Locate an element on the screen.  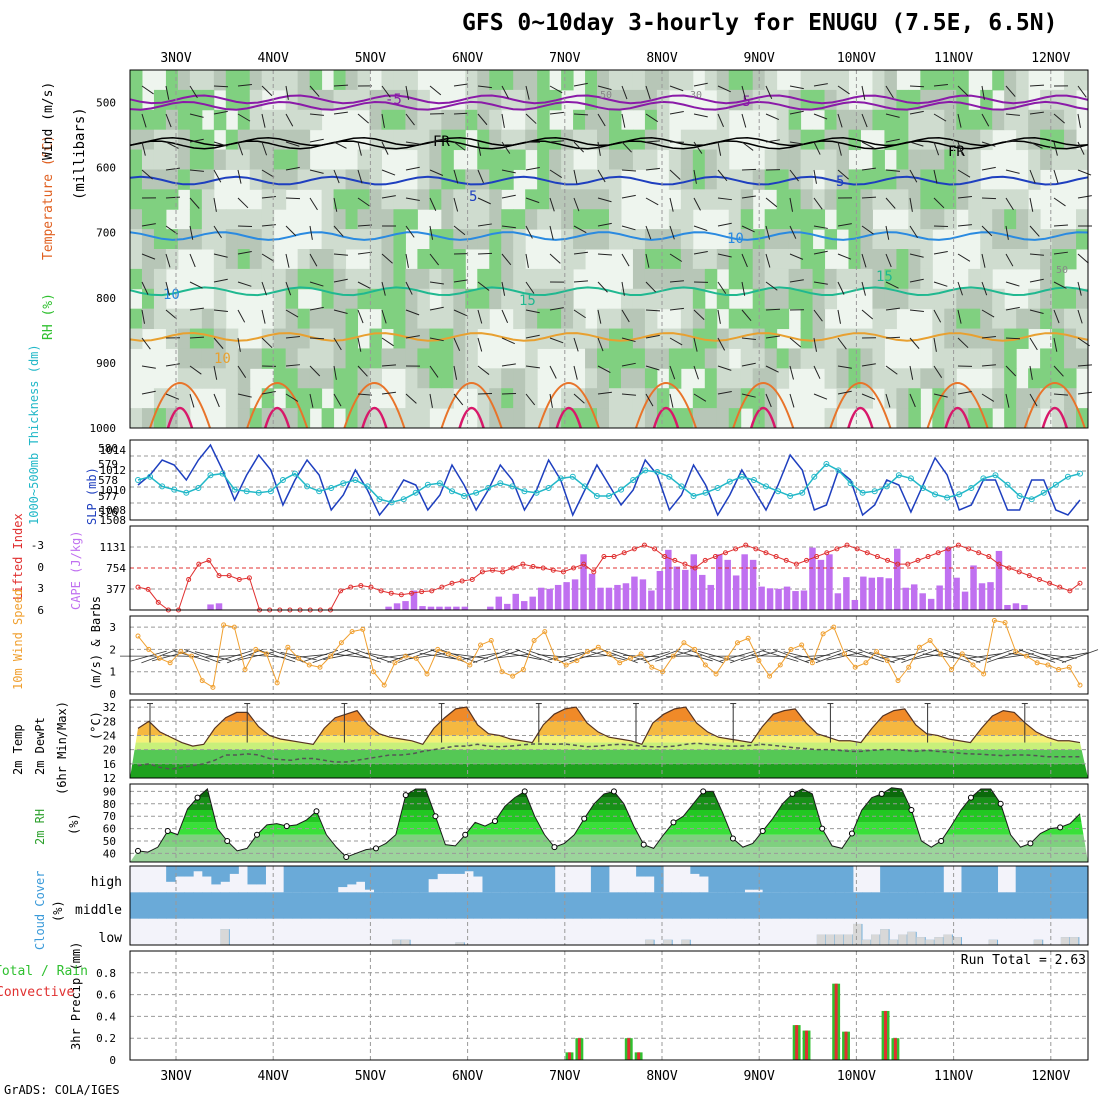
cape-axis-label: CAPE (J/kg) is located at coordinates (76, 570).